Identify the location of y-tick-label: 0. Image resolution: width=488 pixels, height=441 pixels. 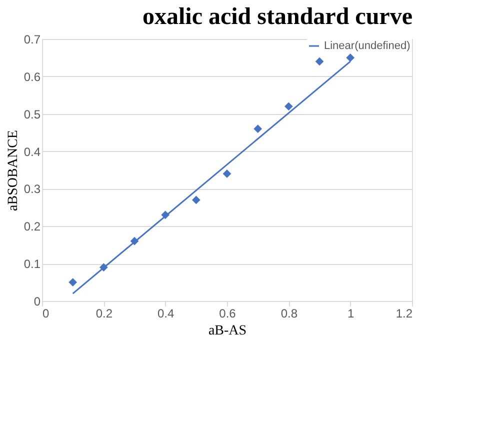
(37, 301).